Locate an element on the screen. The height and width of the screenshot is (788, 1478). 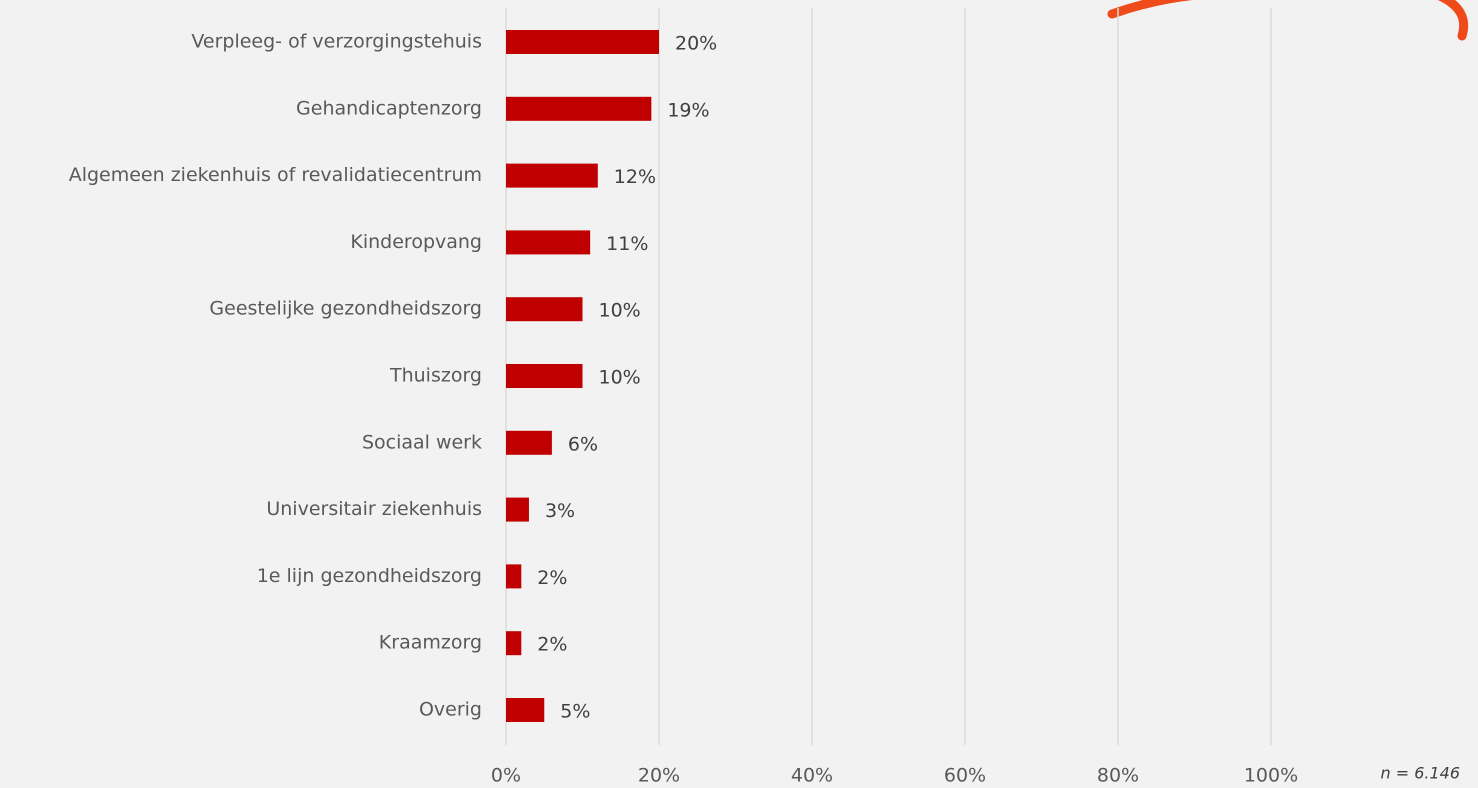
x-tick-label: 40% is located at coordinates (812, 776).